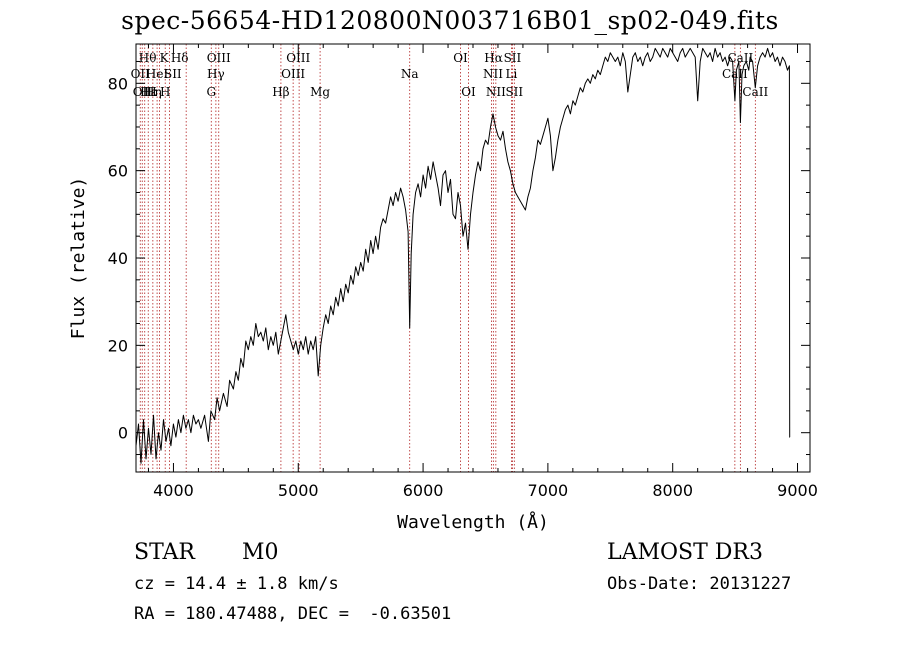 The width and height of the screenshot is (900, 649). What do you see at coordinates (672, 490) in the screenshot?
I see `x-tick-label: 8000` at bounding box center [672, 490].